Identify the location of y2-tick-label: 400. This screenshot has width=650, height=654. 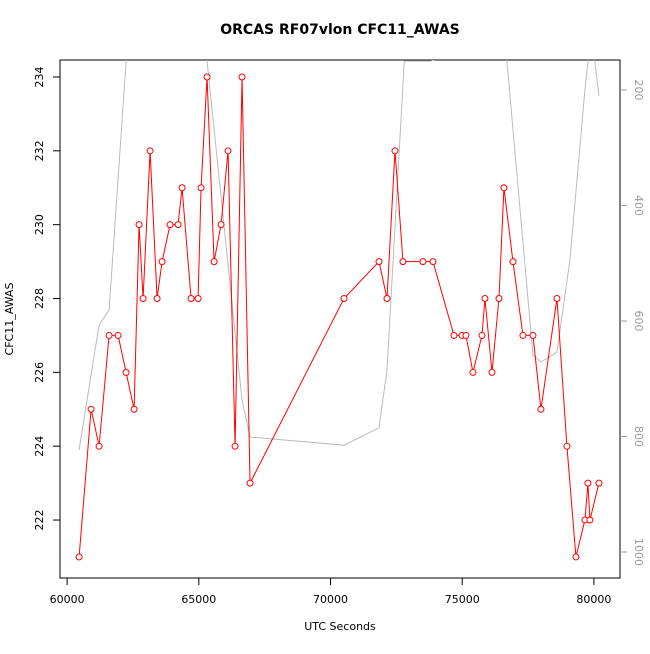
(638, 205).